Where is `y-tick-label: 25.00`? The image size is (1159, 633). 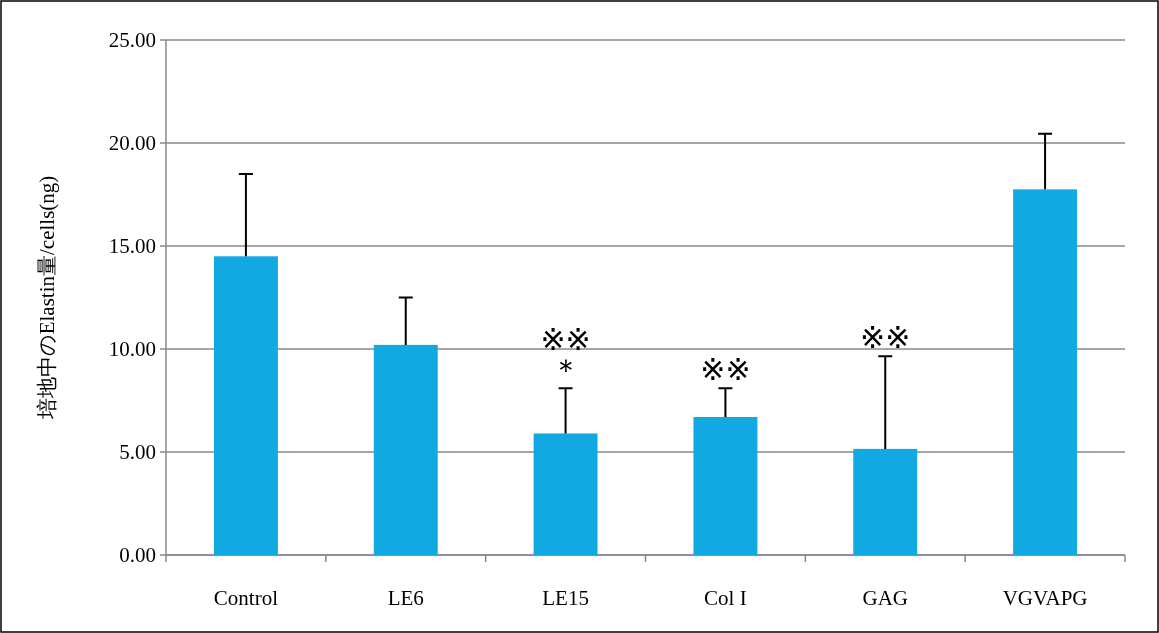
y-tick-label: 25.00 is located at coordinates (132, 40).